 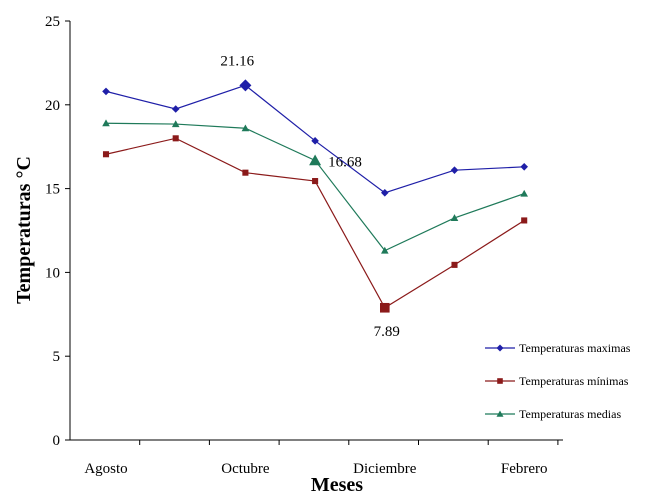 What do you see at coordinates (105, 469) in the screenshot?
I see `x-tick-label: Agosto` at bounding box center [105, 469].